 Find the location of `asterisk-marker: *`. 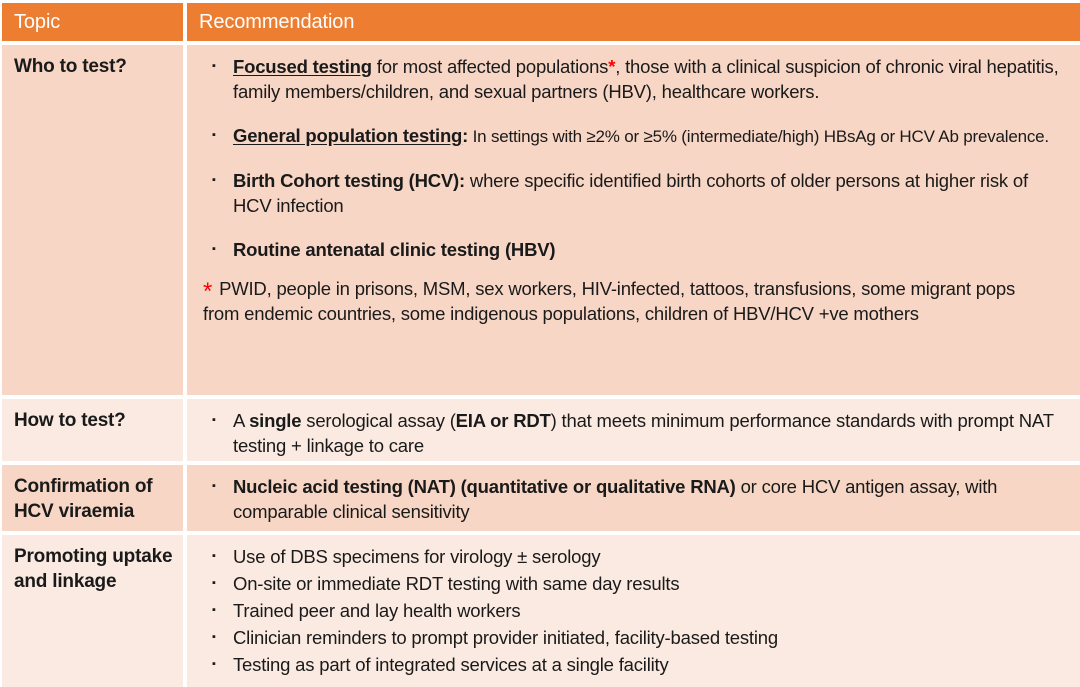

asterisk-marker: * is located at coordinates (612, 66).